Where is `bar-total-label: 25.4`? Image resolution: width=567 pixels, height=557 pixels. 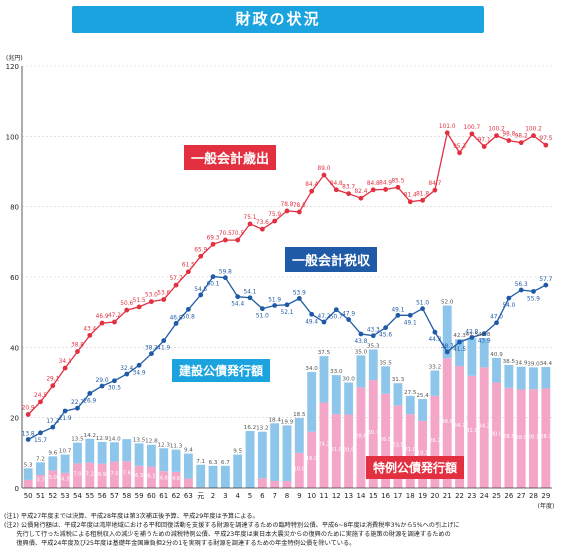 bar-total-label: 25.4 is located at coordinates (422, 396).